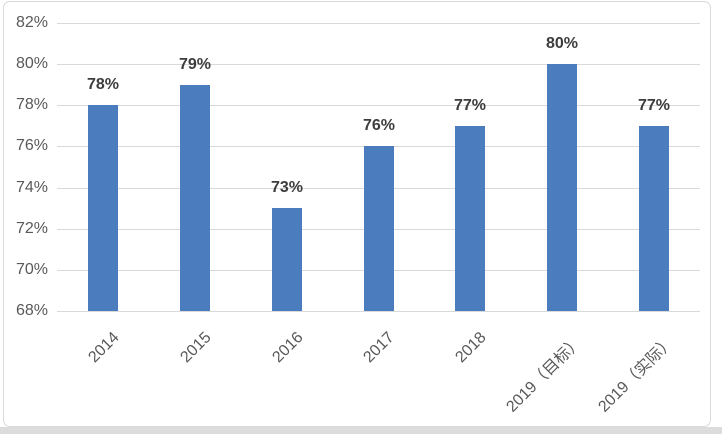  I want to click on y-tick-label: 72%, so click(31, 228).